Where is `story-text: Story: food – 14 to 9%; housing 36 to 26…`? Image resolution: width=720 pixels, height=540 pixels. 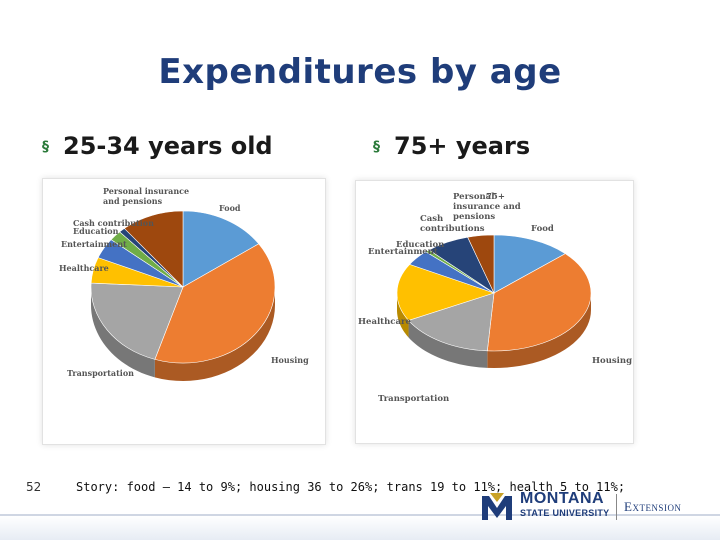
story-text: Story: food – 14 to 9%; housing 36 to 26… is located at coordinates (351, 487).